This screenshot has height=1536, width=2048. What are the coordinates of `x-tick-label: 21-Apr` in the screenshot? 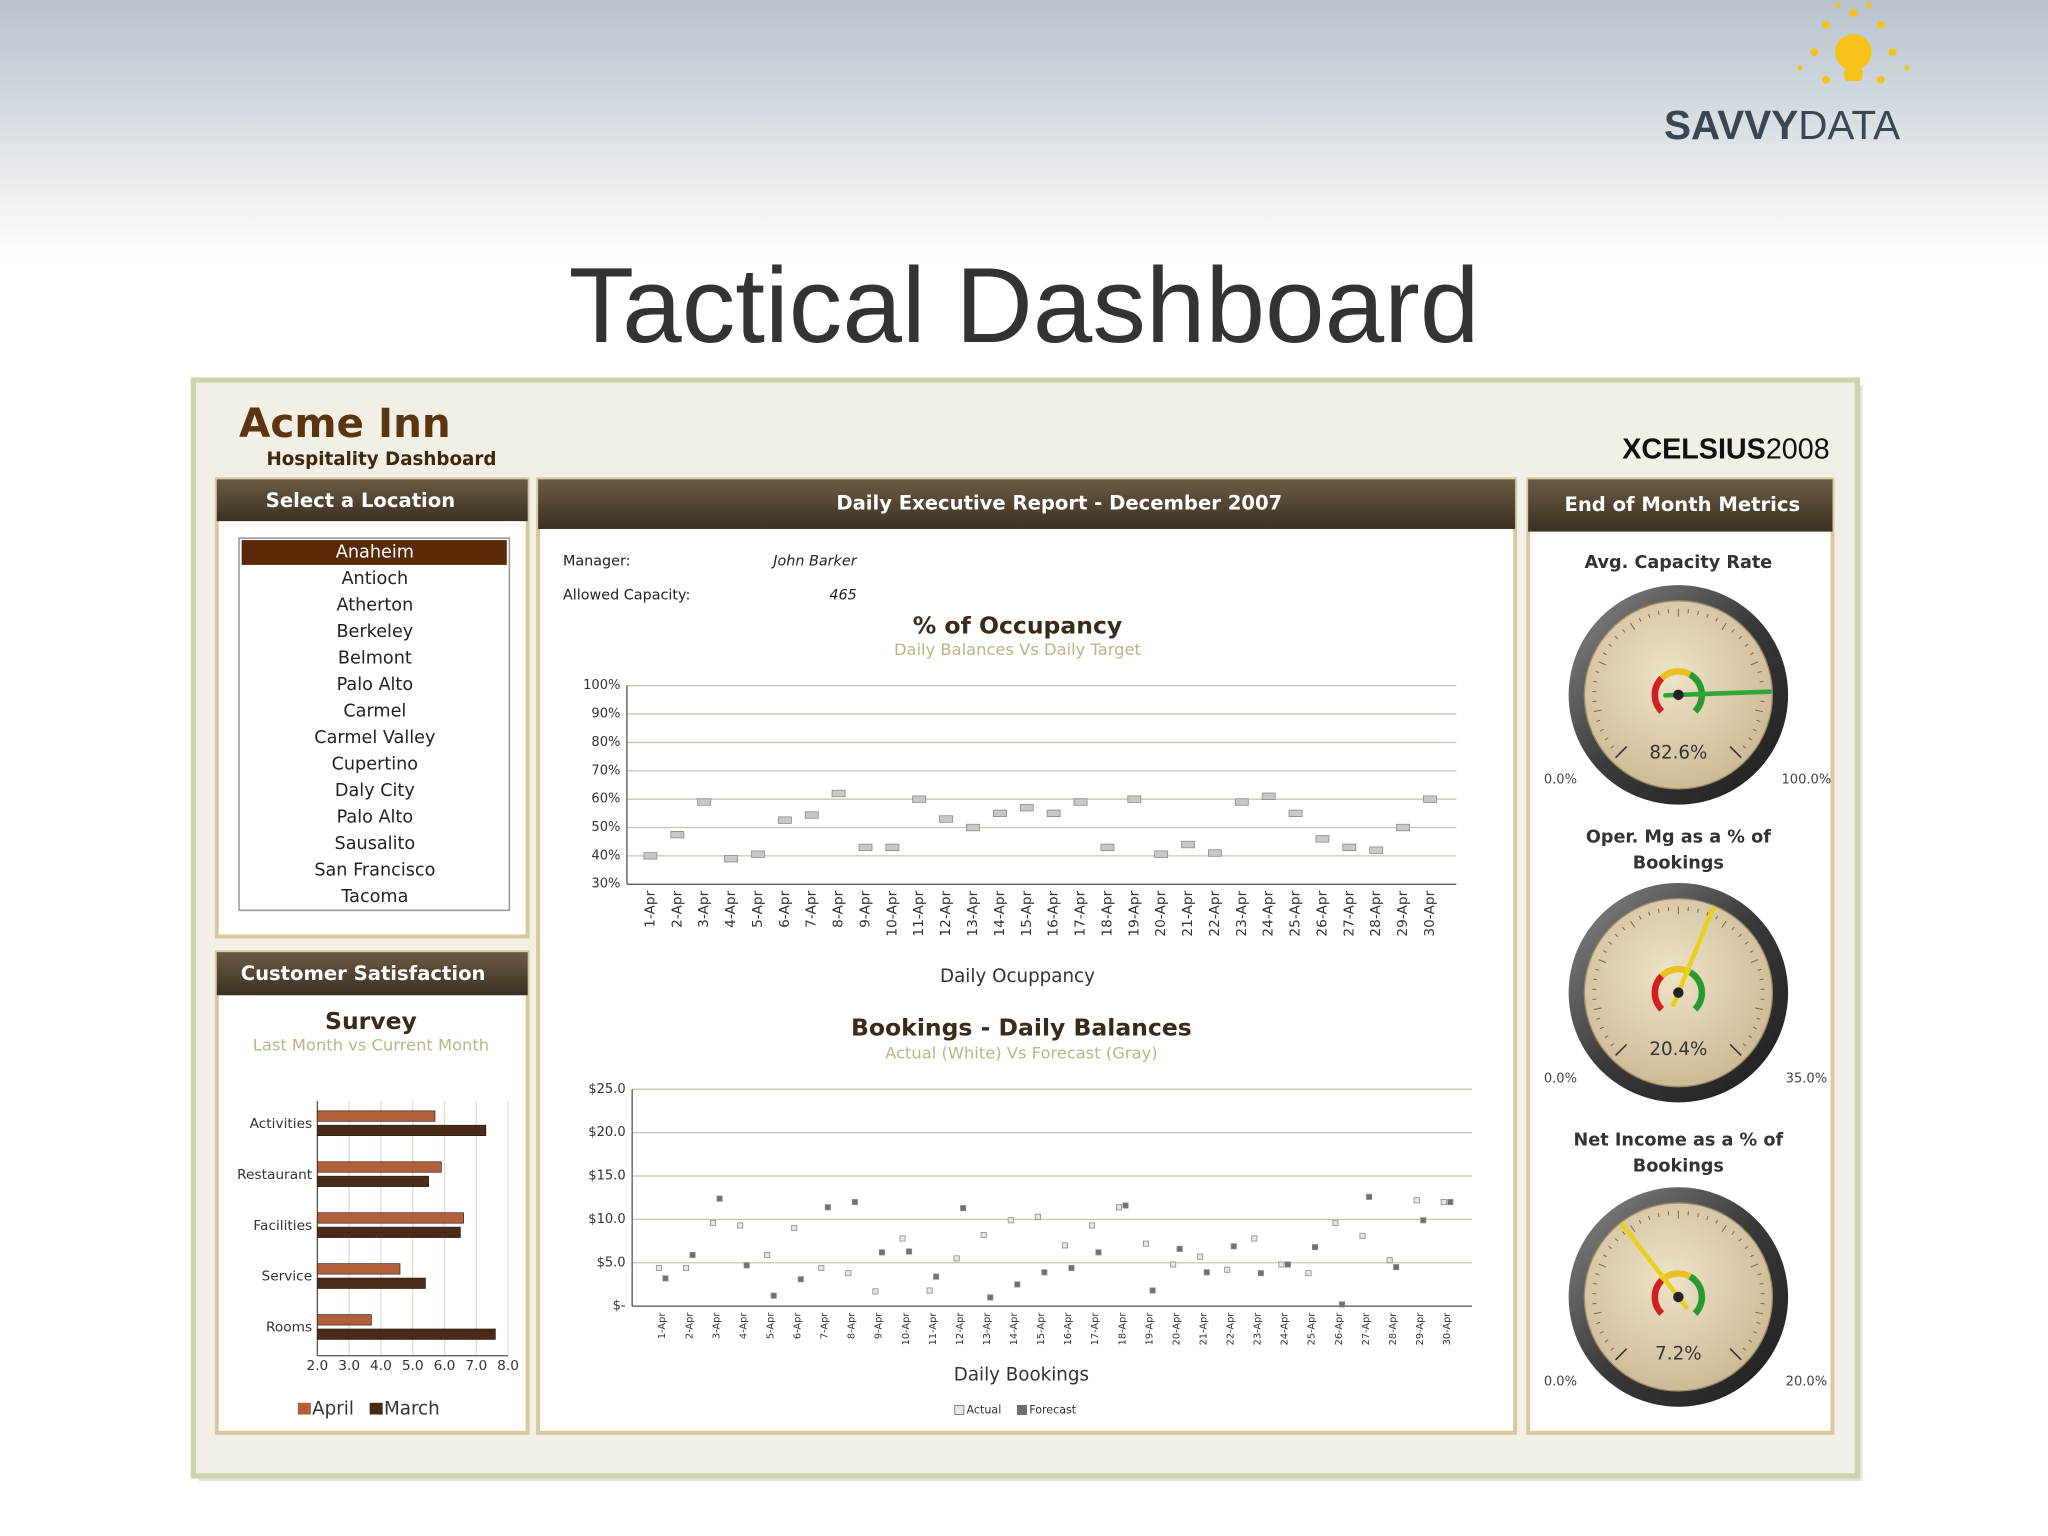 It's located at (1188, 913).